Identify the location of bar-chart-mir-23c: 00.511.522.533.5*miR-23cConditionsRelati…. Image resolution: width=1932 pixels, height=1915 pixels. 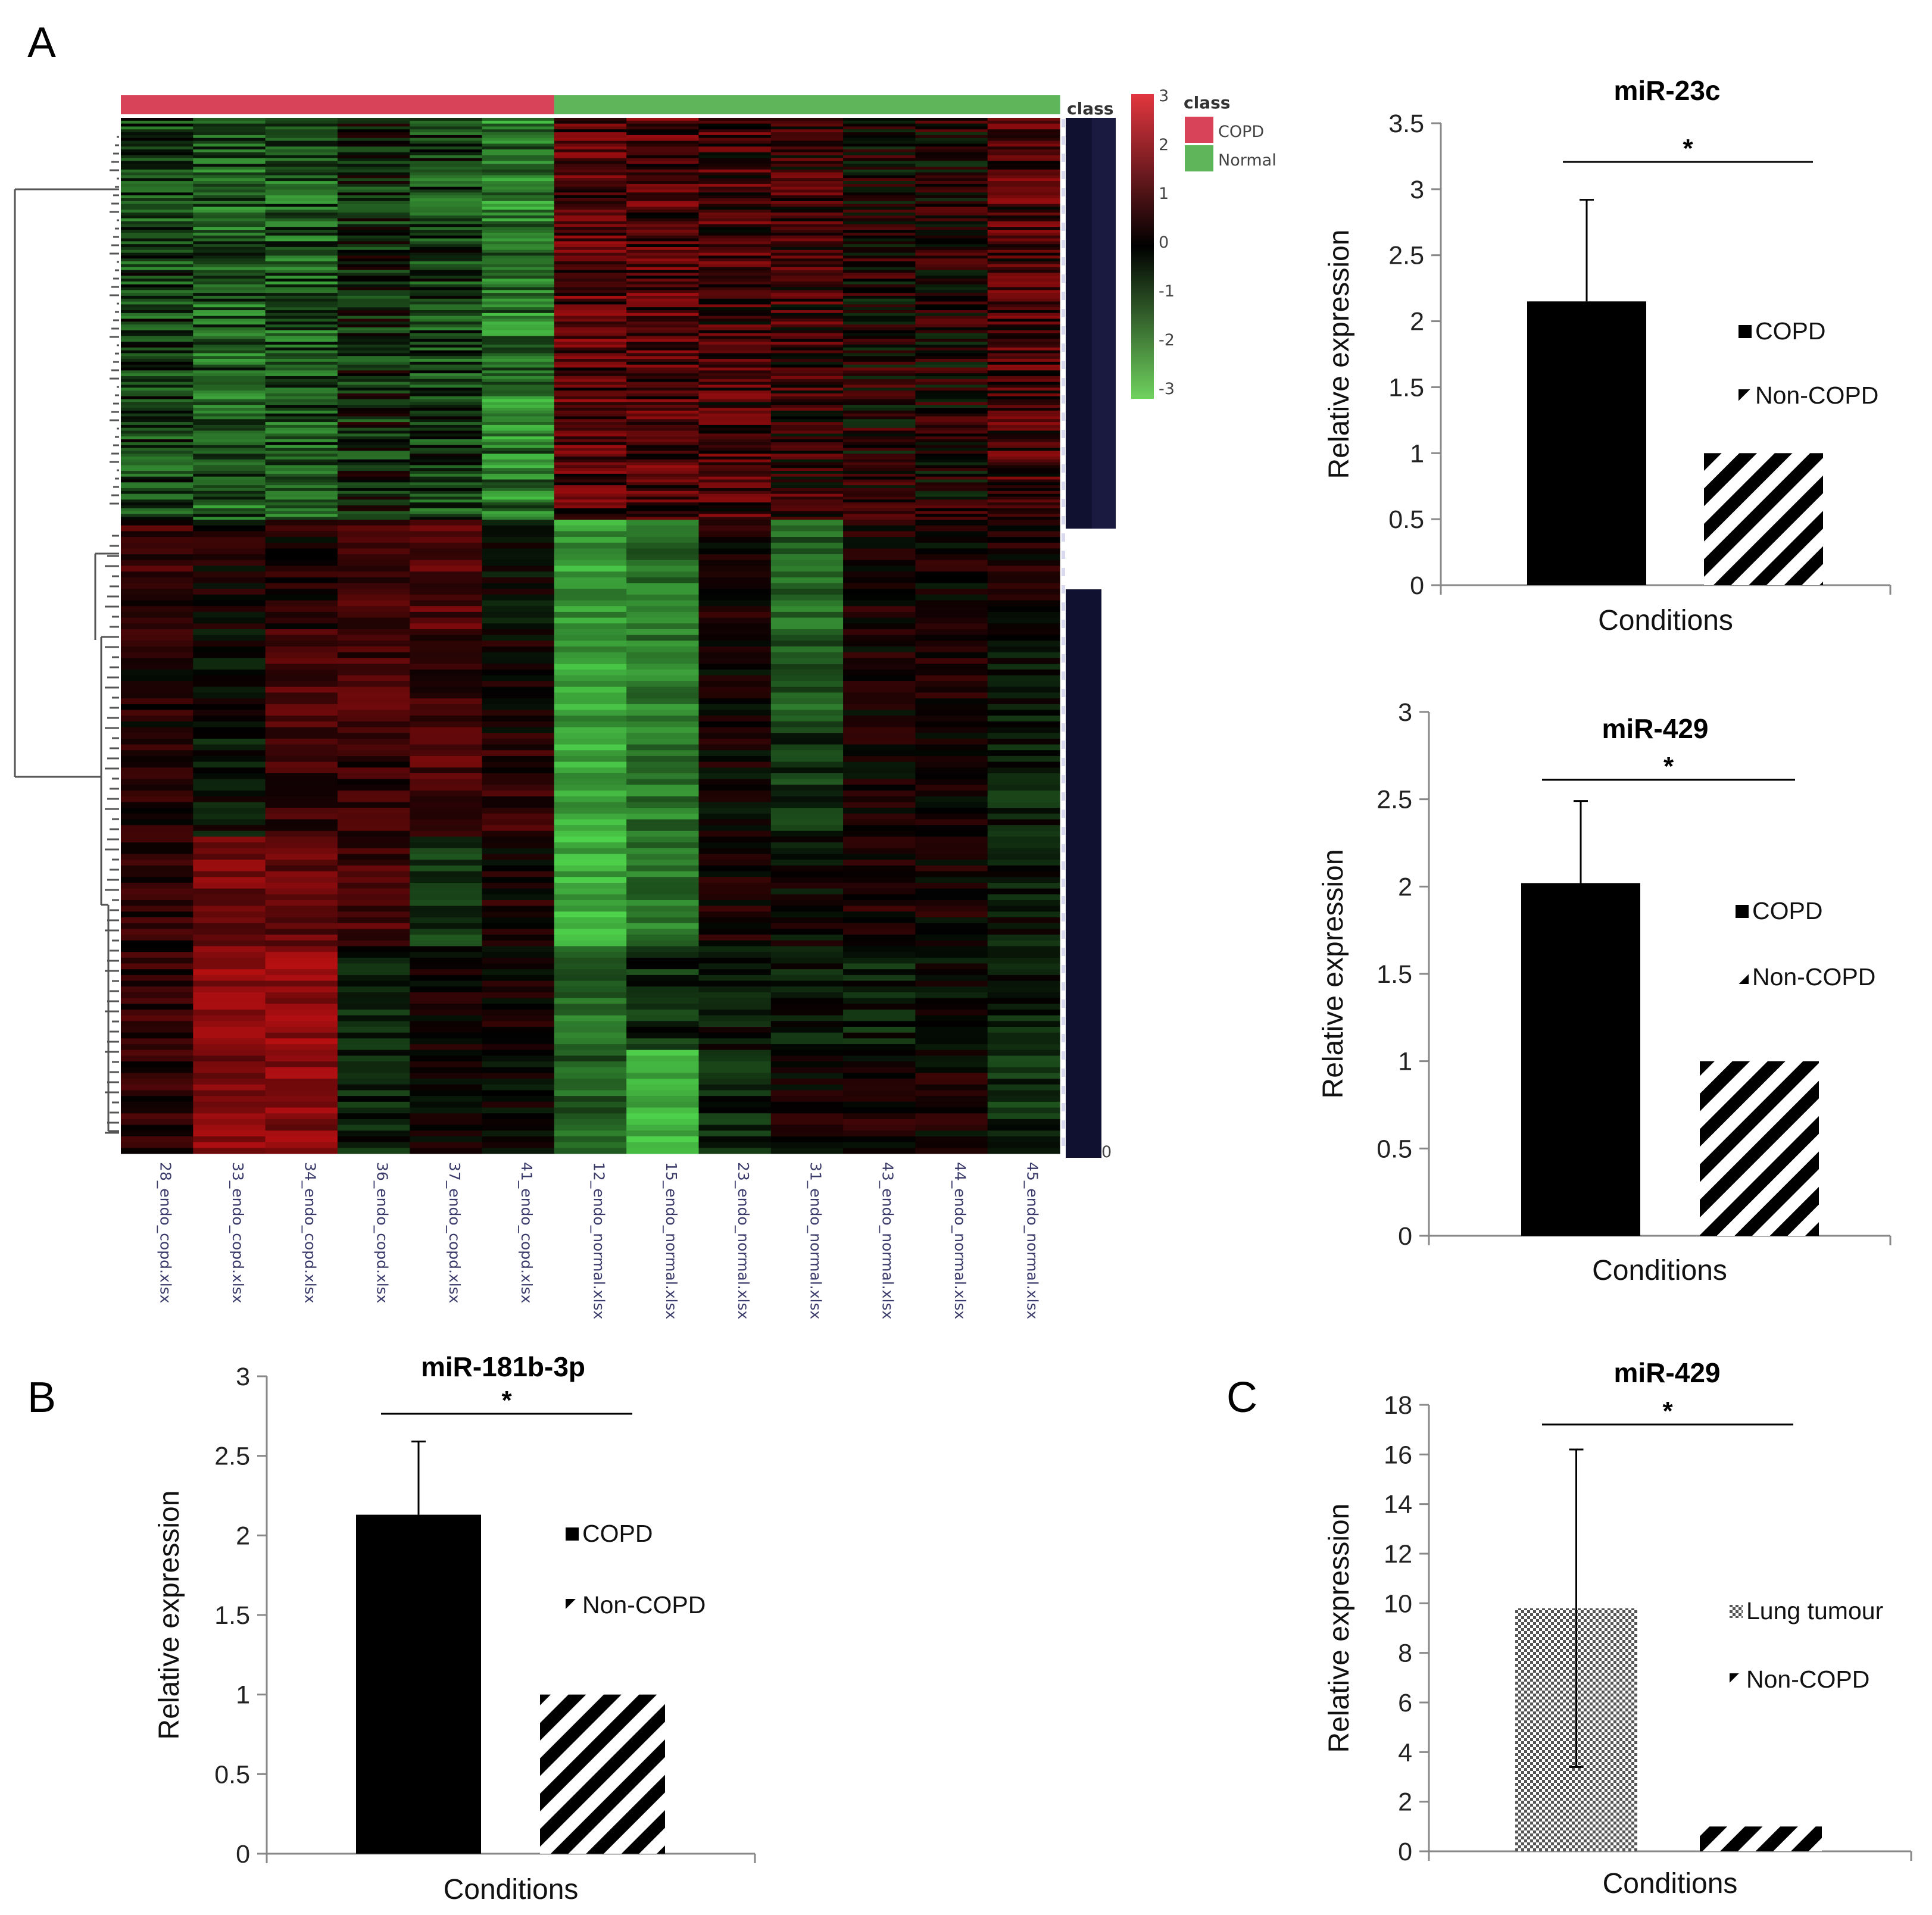
(1608, 355).